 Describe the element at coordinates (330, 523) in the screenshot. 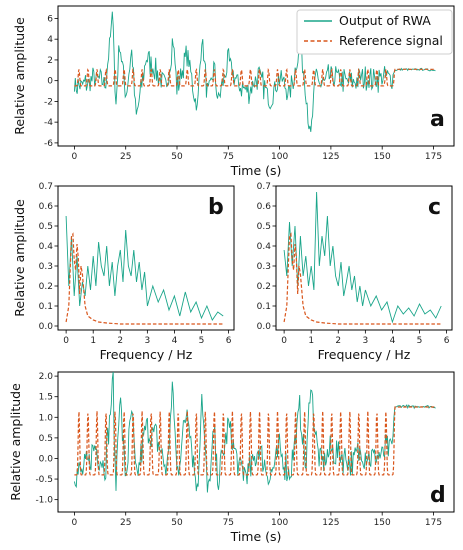

I see `svg-text: 125` at that location.